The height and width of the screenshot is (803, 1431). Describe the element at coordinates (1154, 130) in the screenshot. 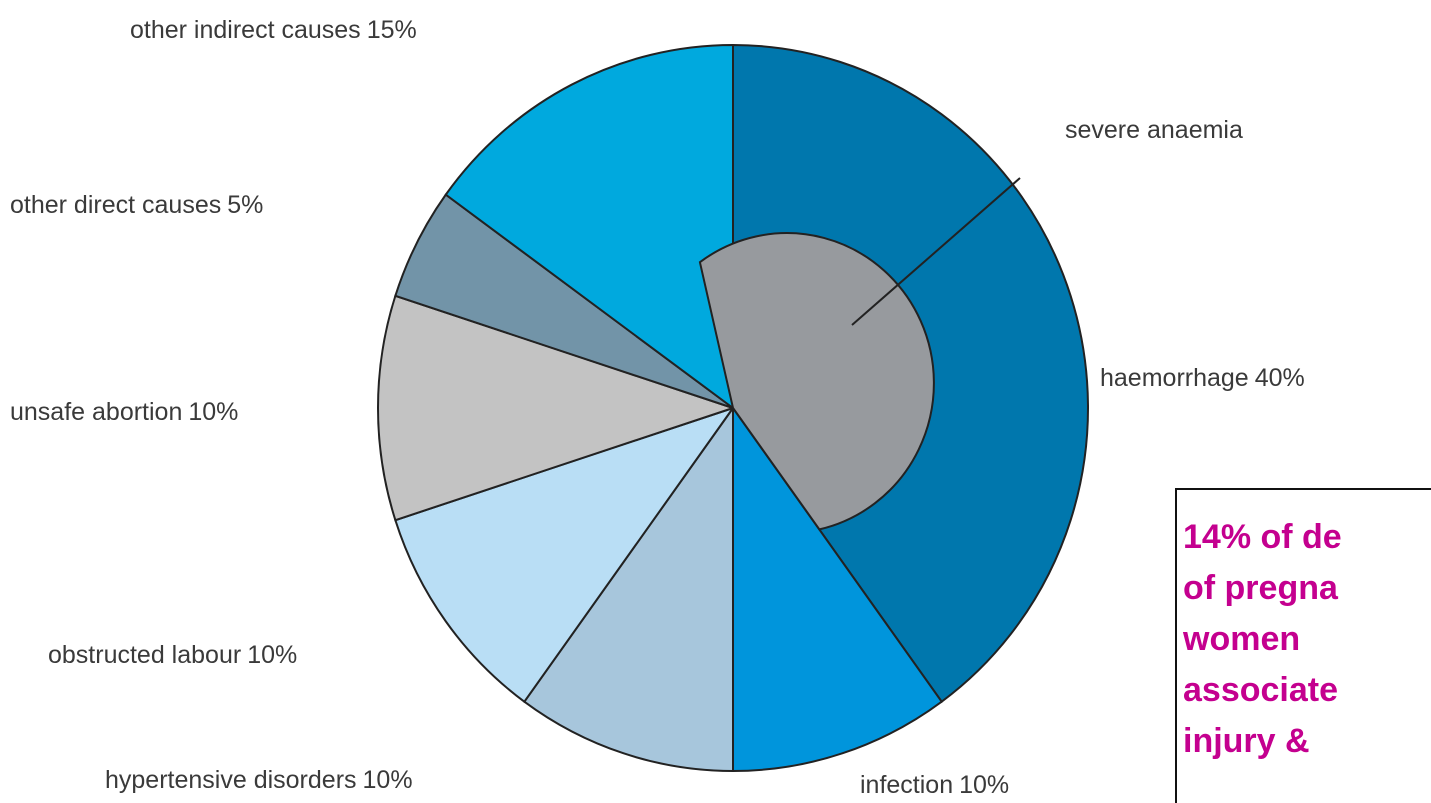

I see `annotation: severe anaemia` at that location.